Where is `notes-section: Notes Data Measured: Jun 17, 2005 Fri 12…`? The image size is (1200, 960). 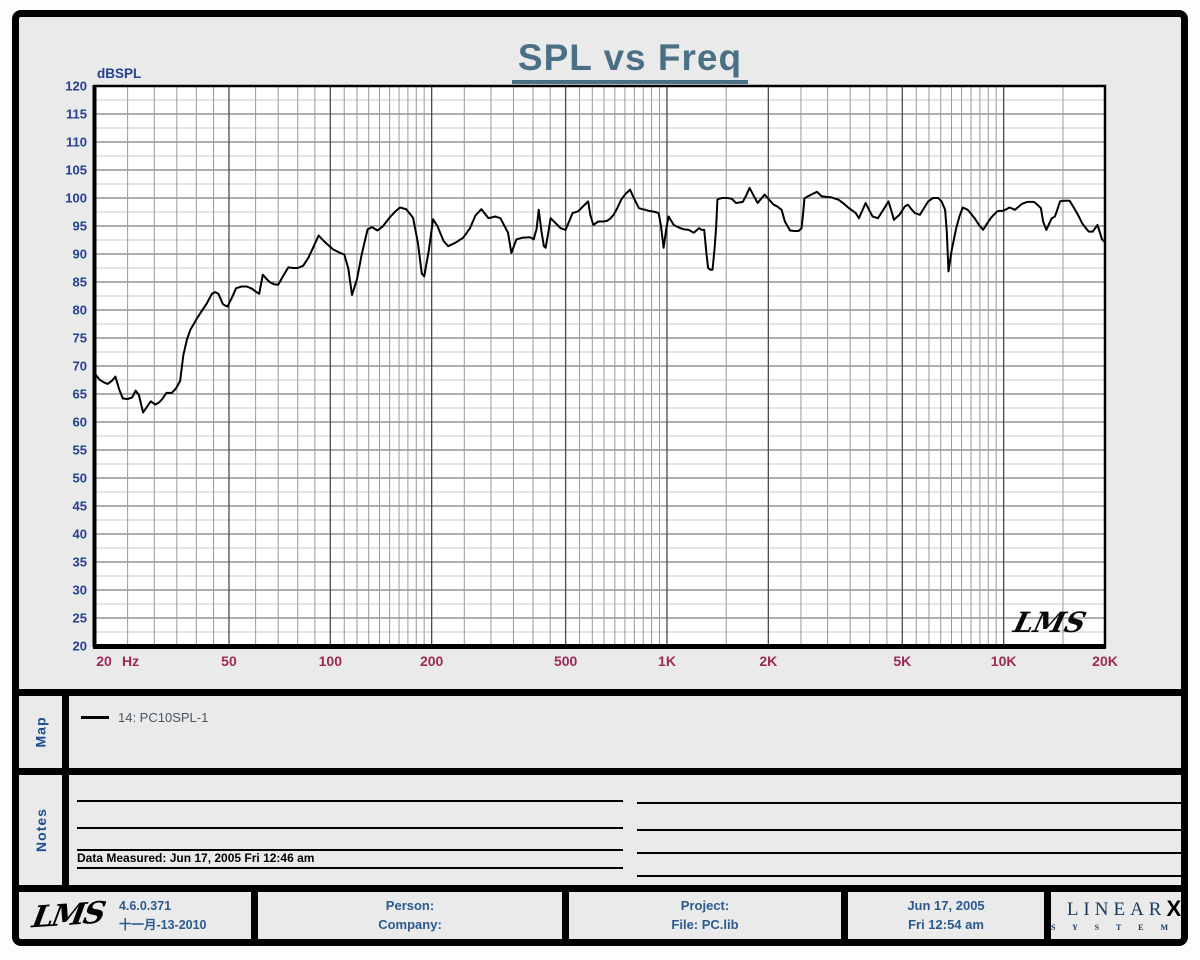 notes-section: Notes Data Measured: Jun 17, 2005 Fri 12… is located at coordinates (600, 830).